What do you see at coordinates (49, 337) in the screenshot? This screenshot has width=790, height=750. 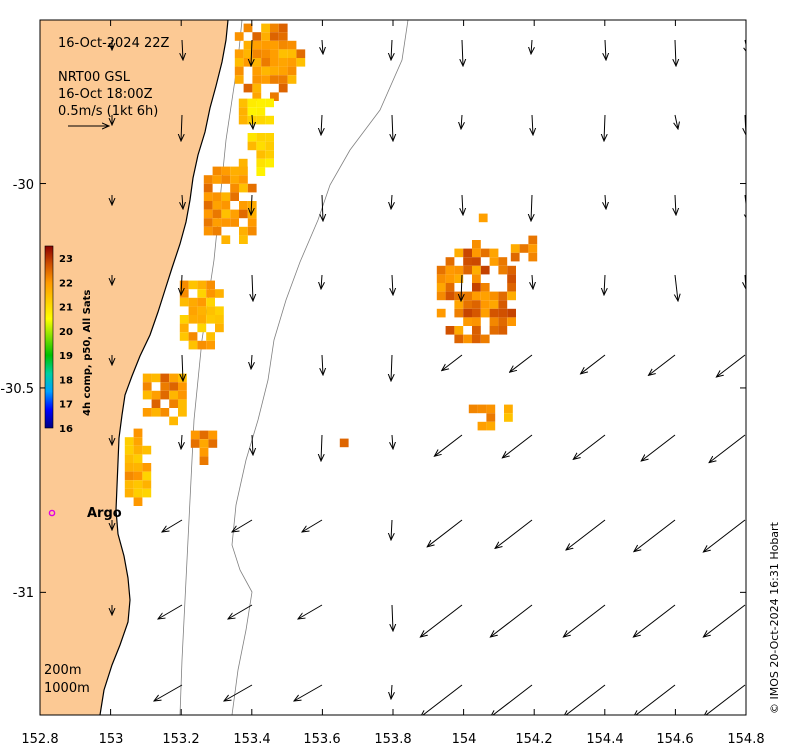 I see `colorbar` at bounding box center [49, 337].